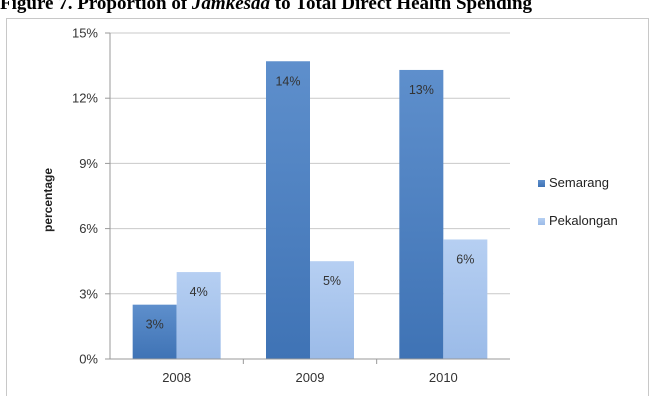 This screenshot has width=656, height=396. Describe the element at coordinates (401, 7) in the screenshot. I see `figure-title-suffix: to Total Direct Health Spending` at that location.